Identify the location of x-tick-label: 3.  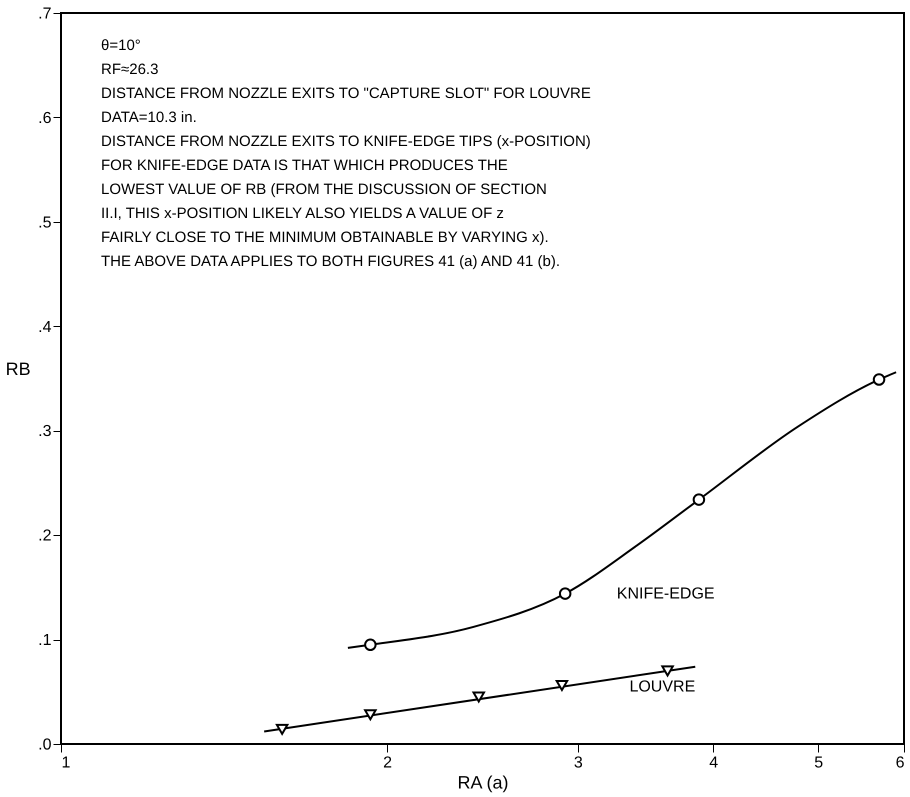
(578, 763).